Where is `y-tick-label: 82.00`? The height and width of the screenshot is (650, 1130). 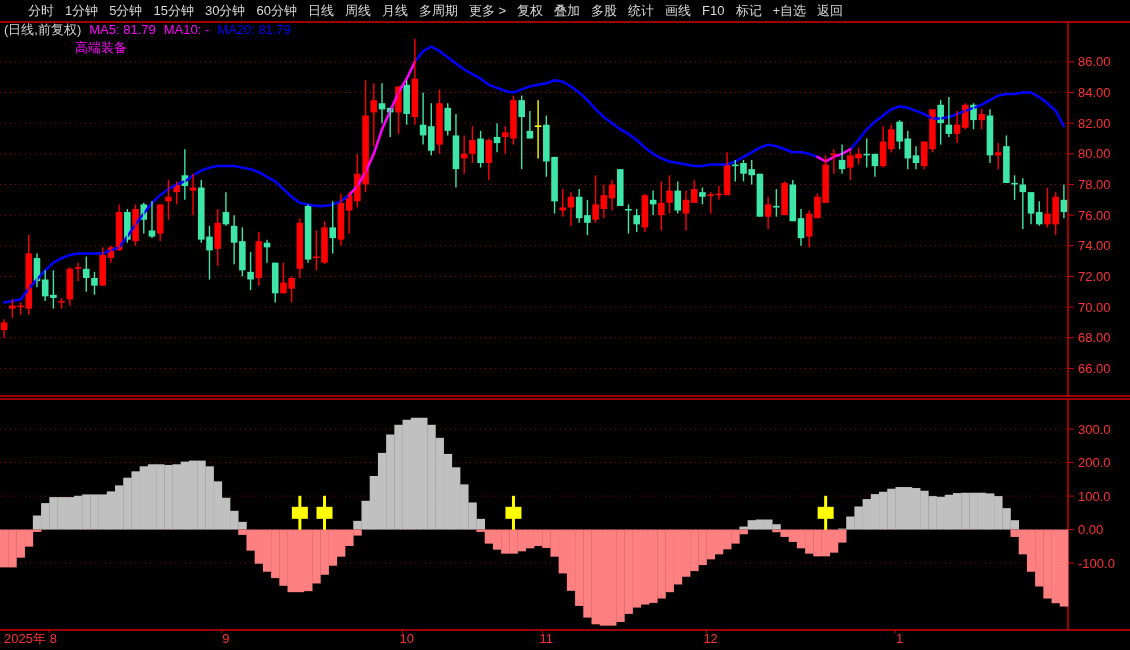
y-tick-label: 82.00 is located at coordinates (1094, 123).